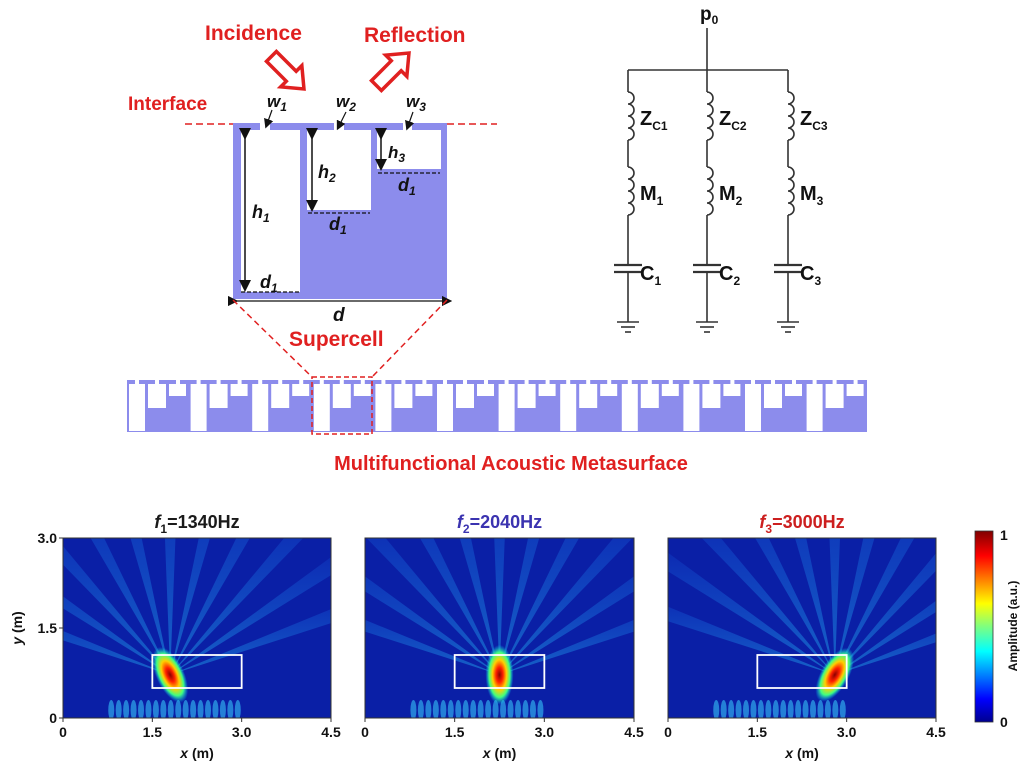 This screenshot has width=1023, height=768. Describe the element at coordinates (499, 524) in the screenshot. I see `field-map-title-2: f2=2040Hz` at that location.